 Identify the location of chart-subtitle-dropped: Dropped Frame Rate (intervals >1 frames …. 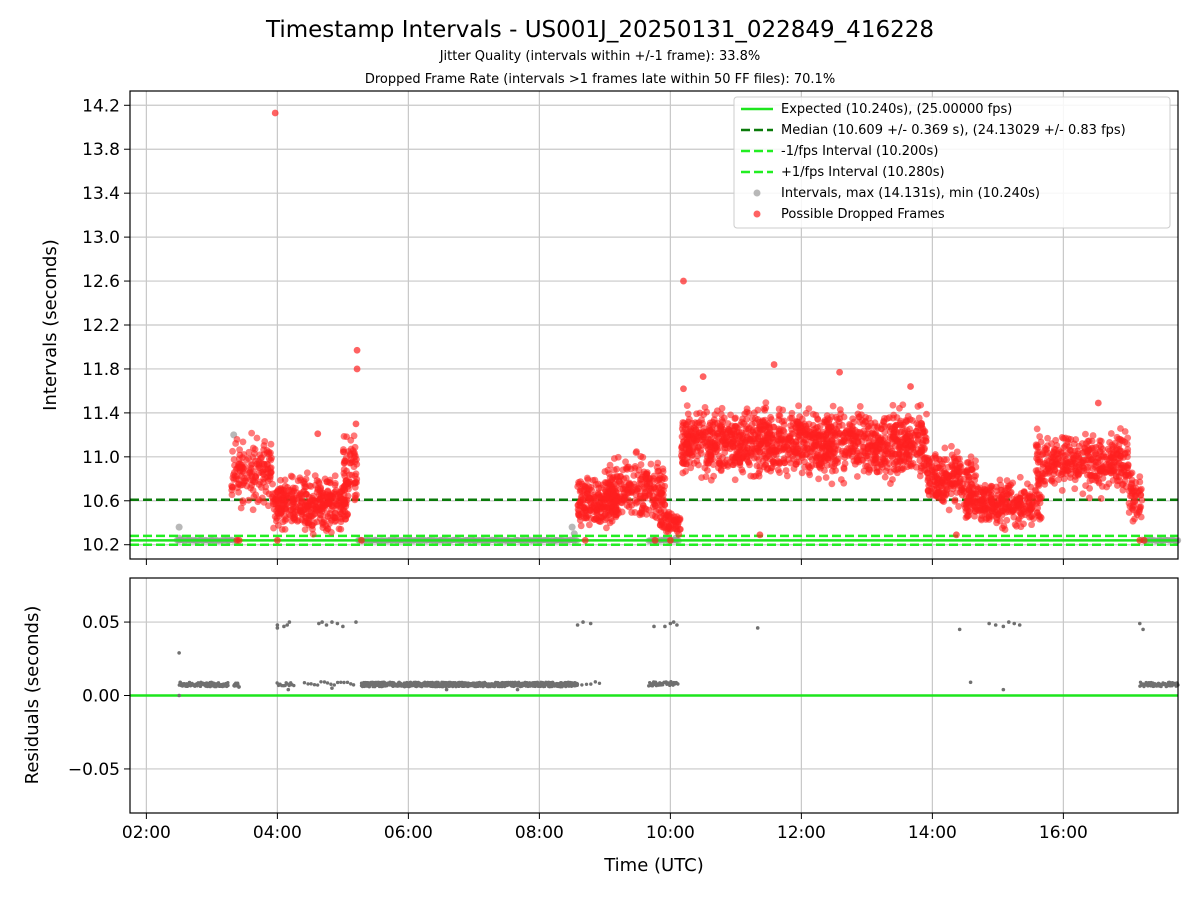
(600, 79).